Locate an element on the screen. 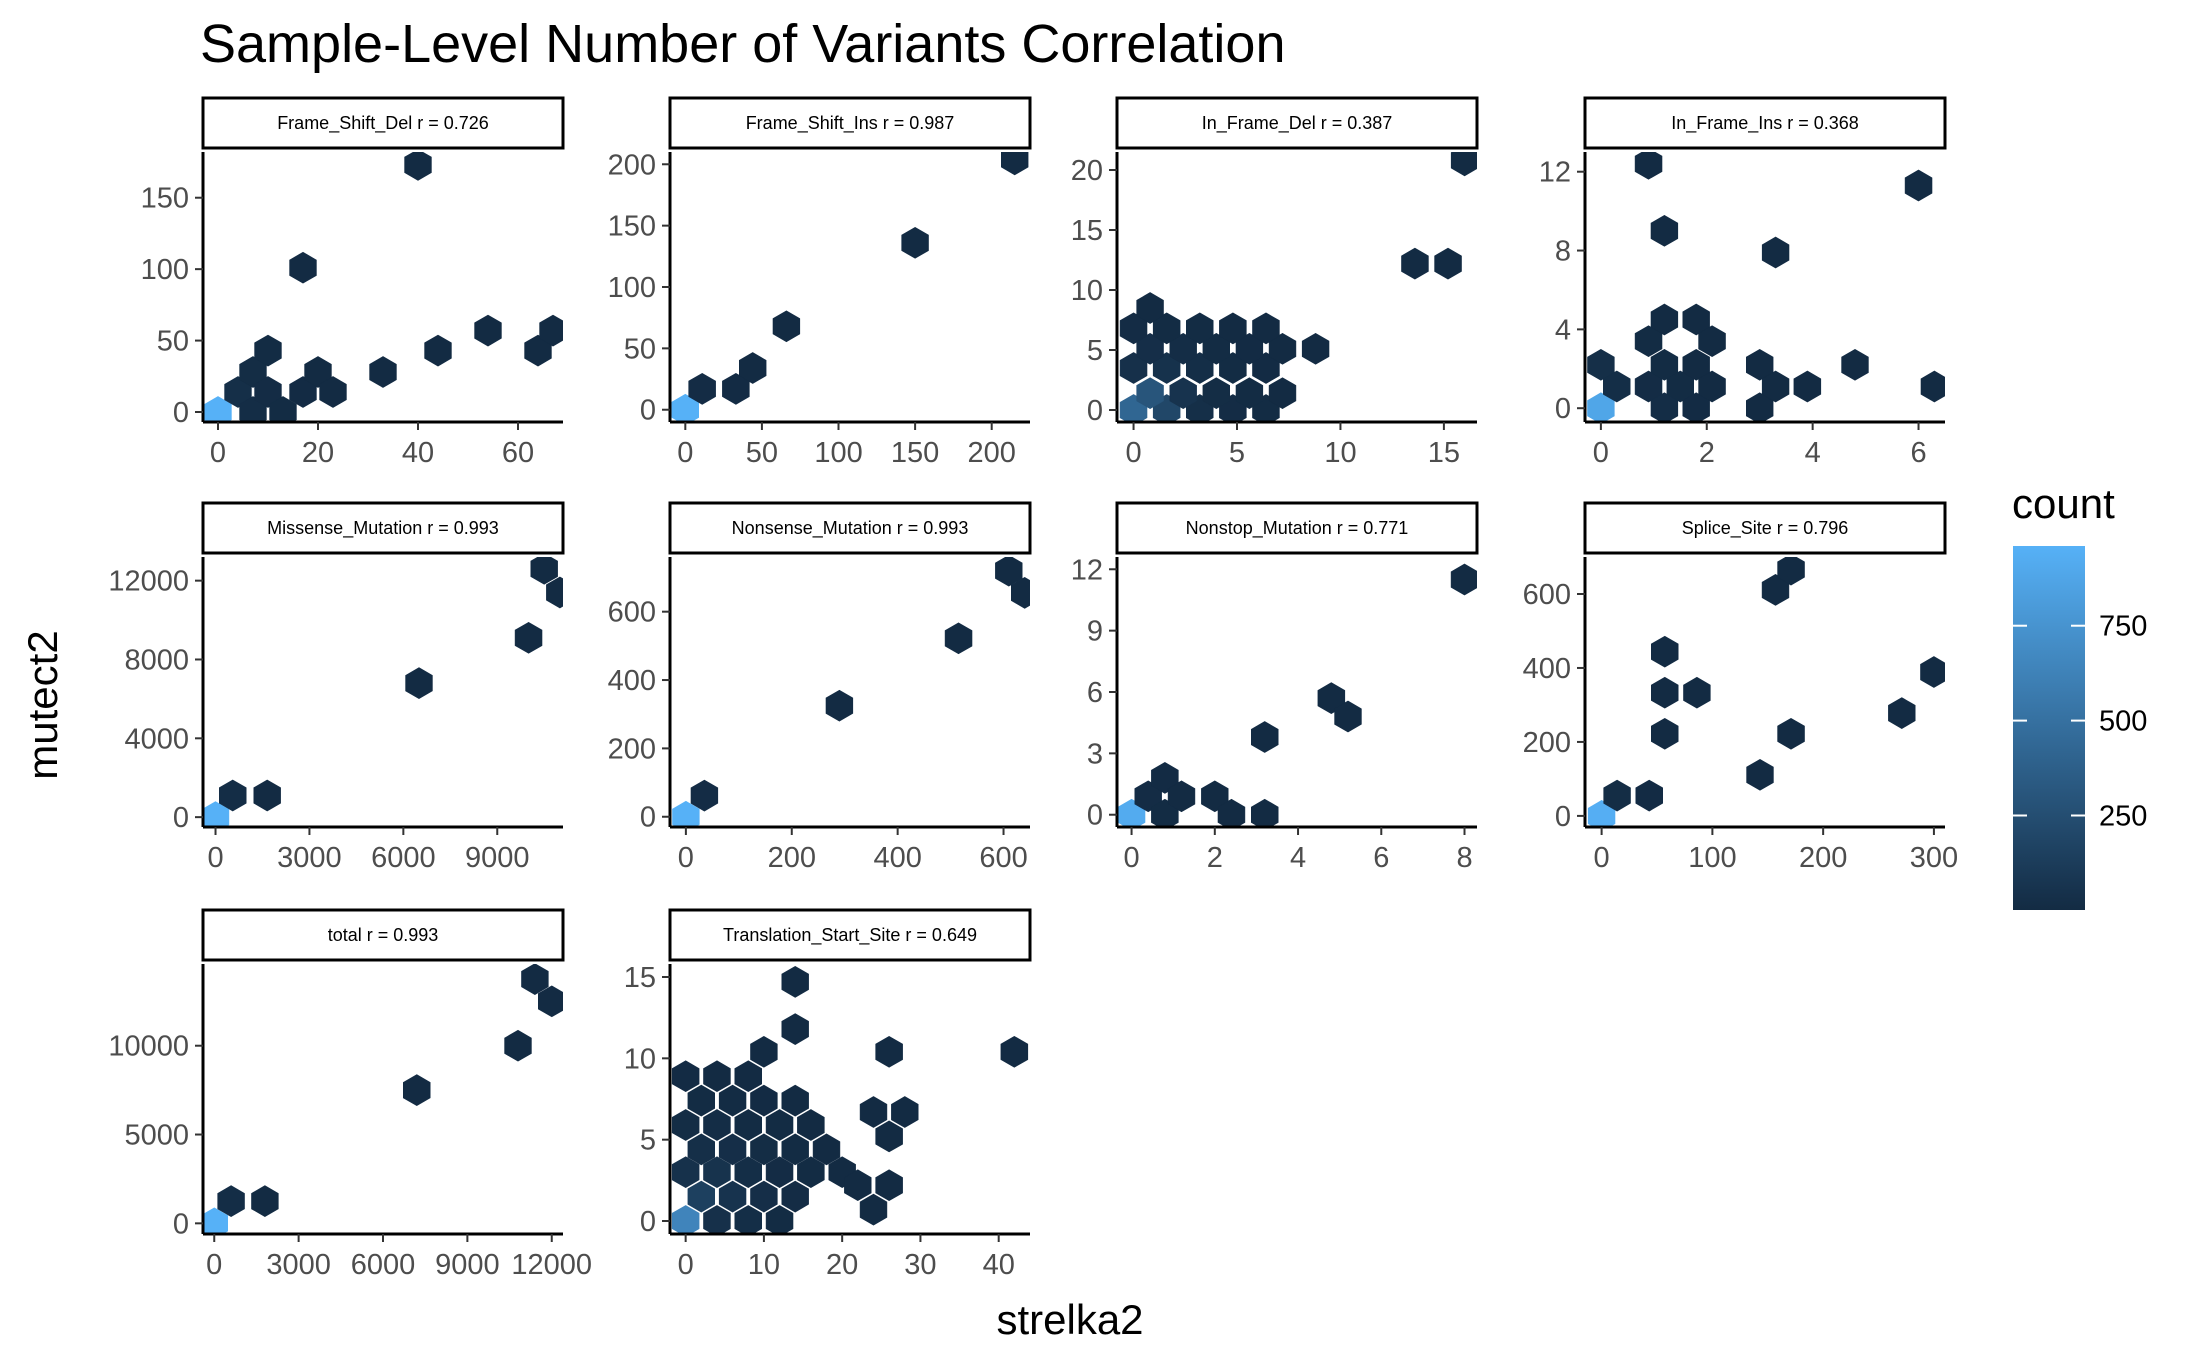  x-tick-label: 2 is located at coordinates (1707, 453).